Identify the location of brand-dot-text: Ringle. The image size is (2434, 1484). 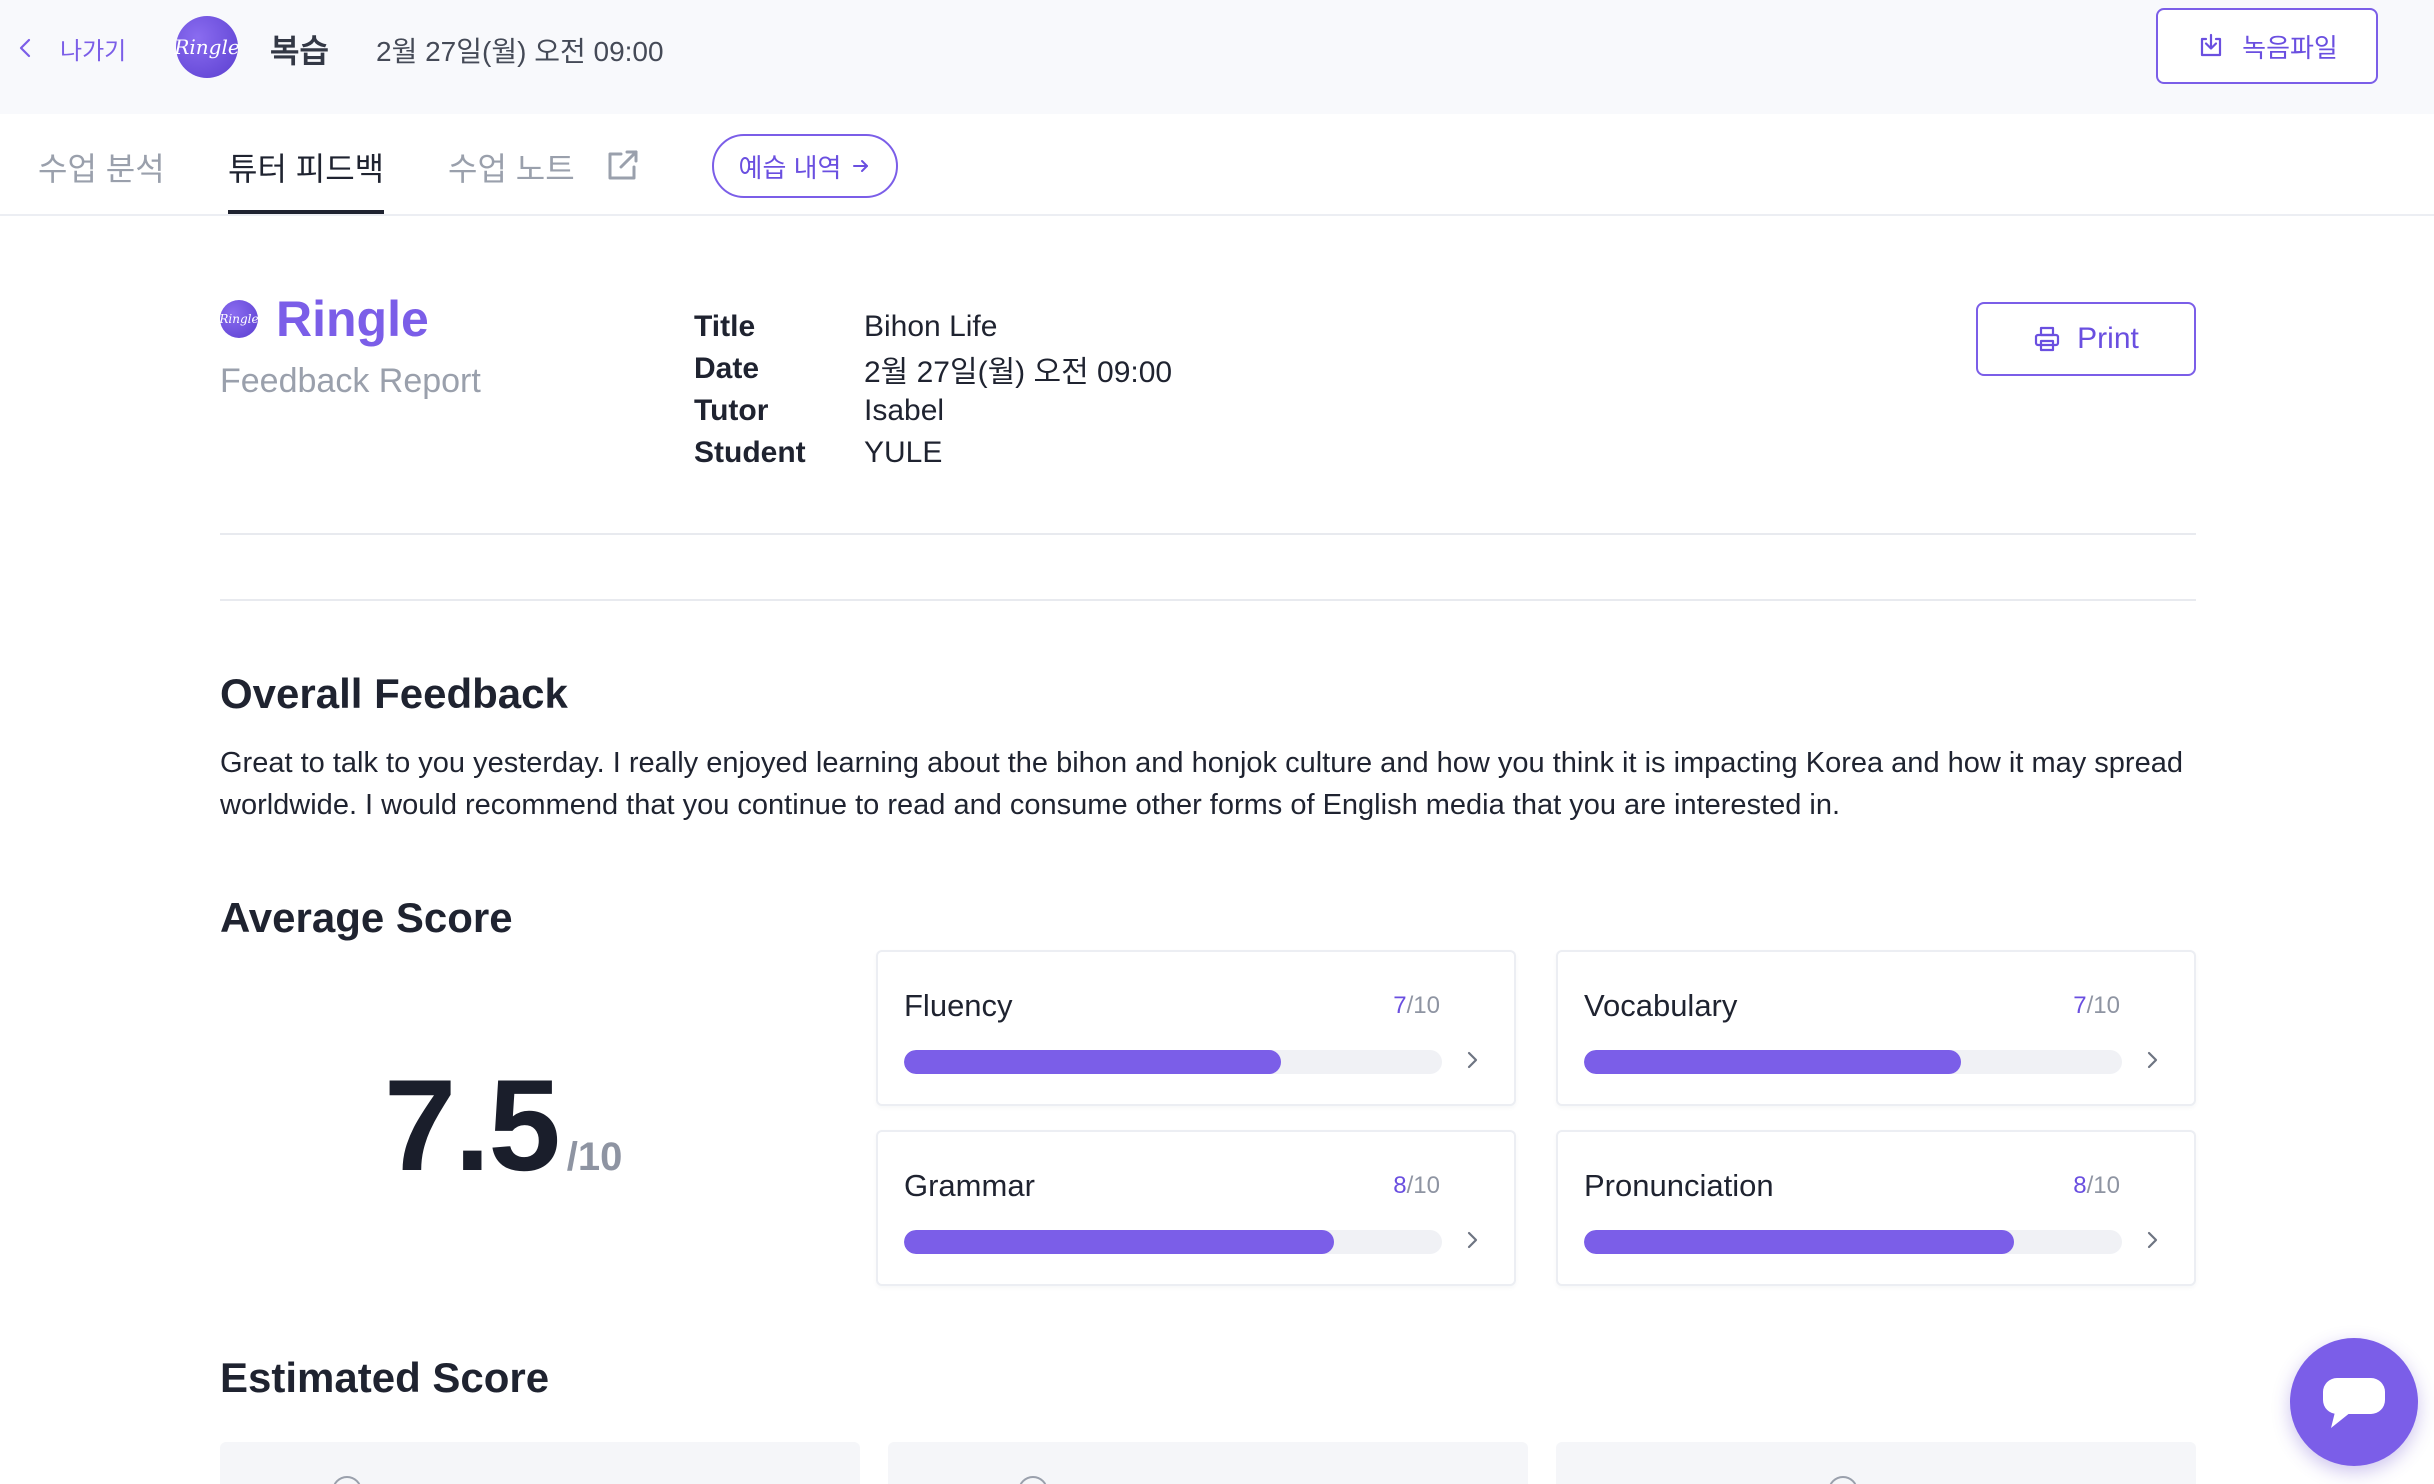
(239, 319).